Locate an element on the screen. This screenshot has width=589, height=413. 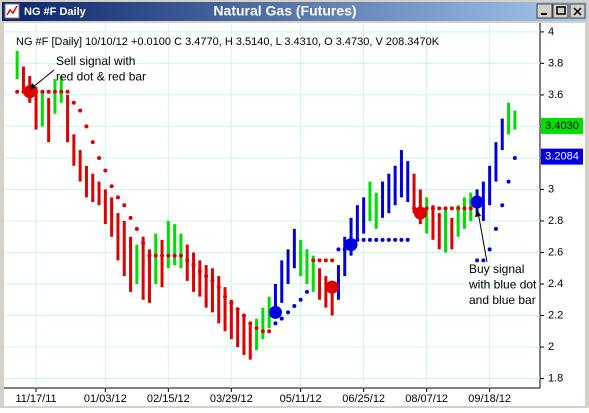
x-tick-label: 03/29/12 is located at coordinates (231, 399).